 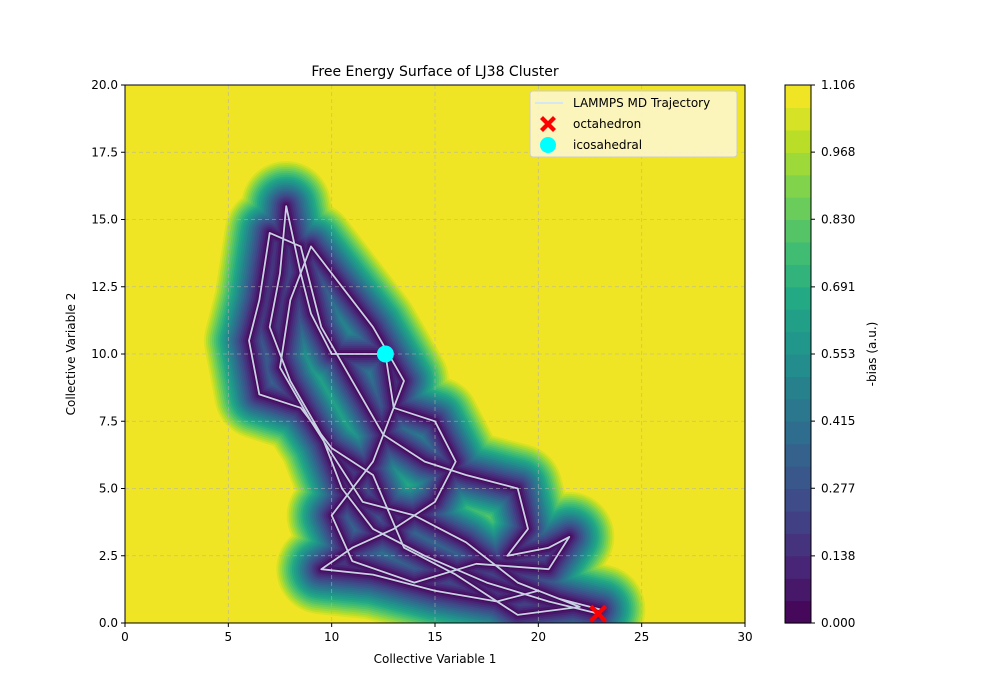 What do you see at coordinates (641, 637) in the screenshot?
I see `x-tick-label: 25` at bounding box center [641, 637].